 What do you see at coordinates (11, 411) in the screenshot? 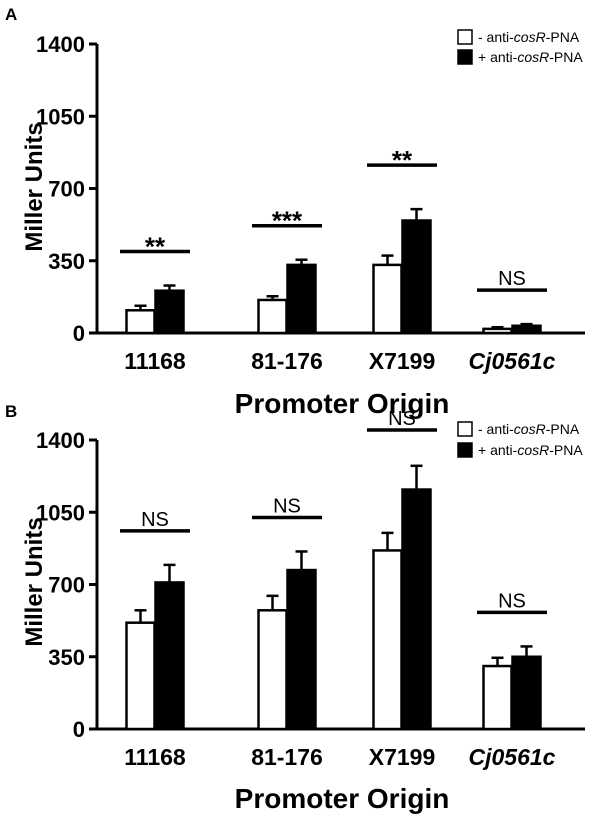
I see `panel-letter: B` at bounding box center [11, 411].